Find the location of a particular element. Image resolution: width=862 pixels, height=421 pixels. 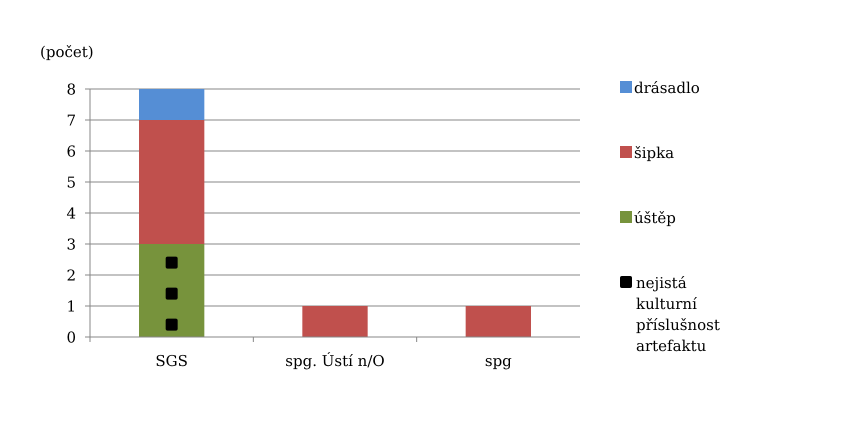

y-tick-label: 3 is located at coordinates (71, 244).